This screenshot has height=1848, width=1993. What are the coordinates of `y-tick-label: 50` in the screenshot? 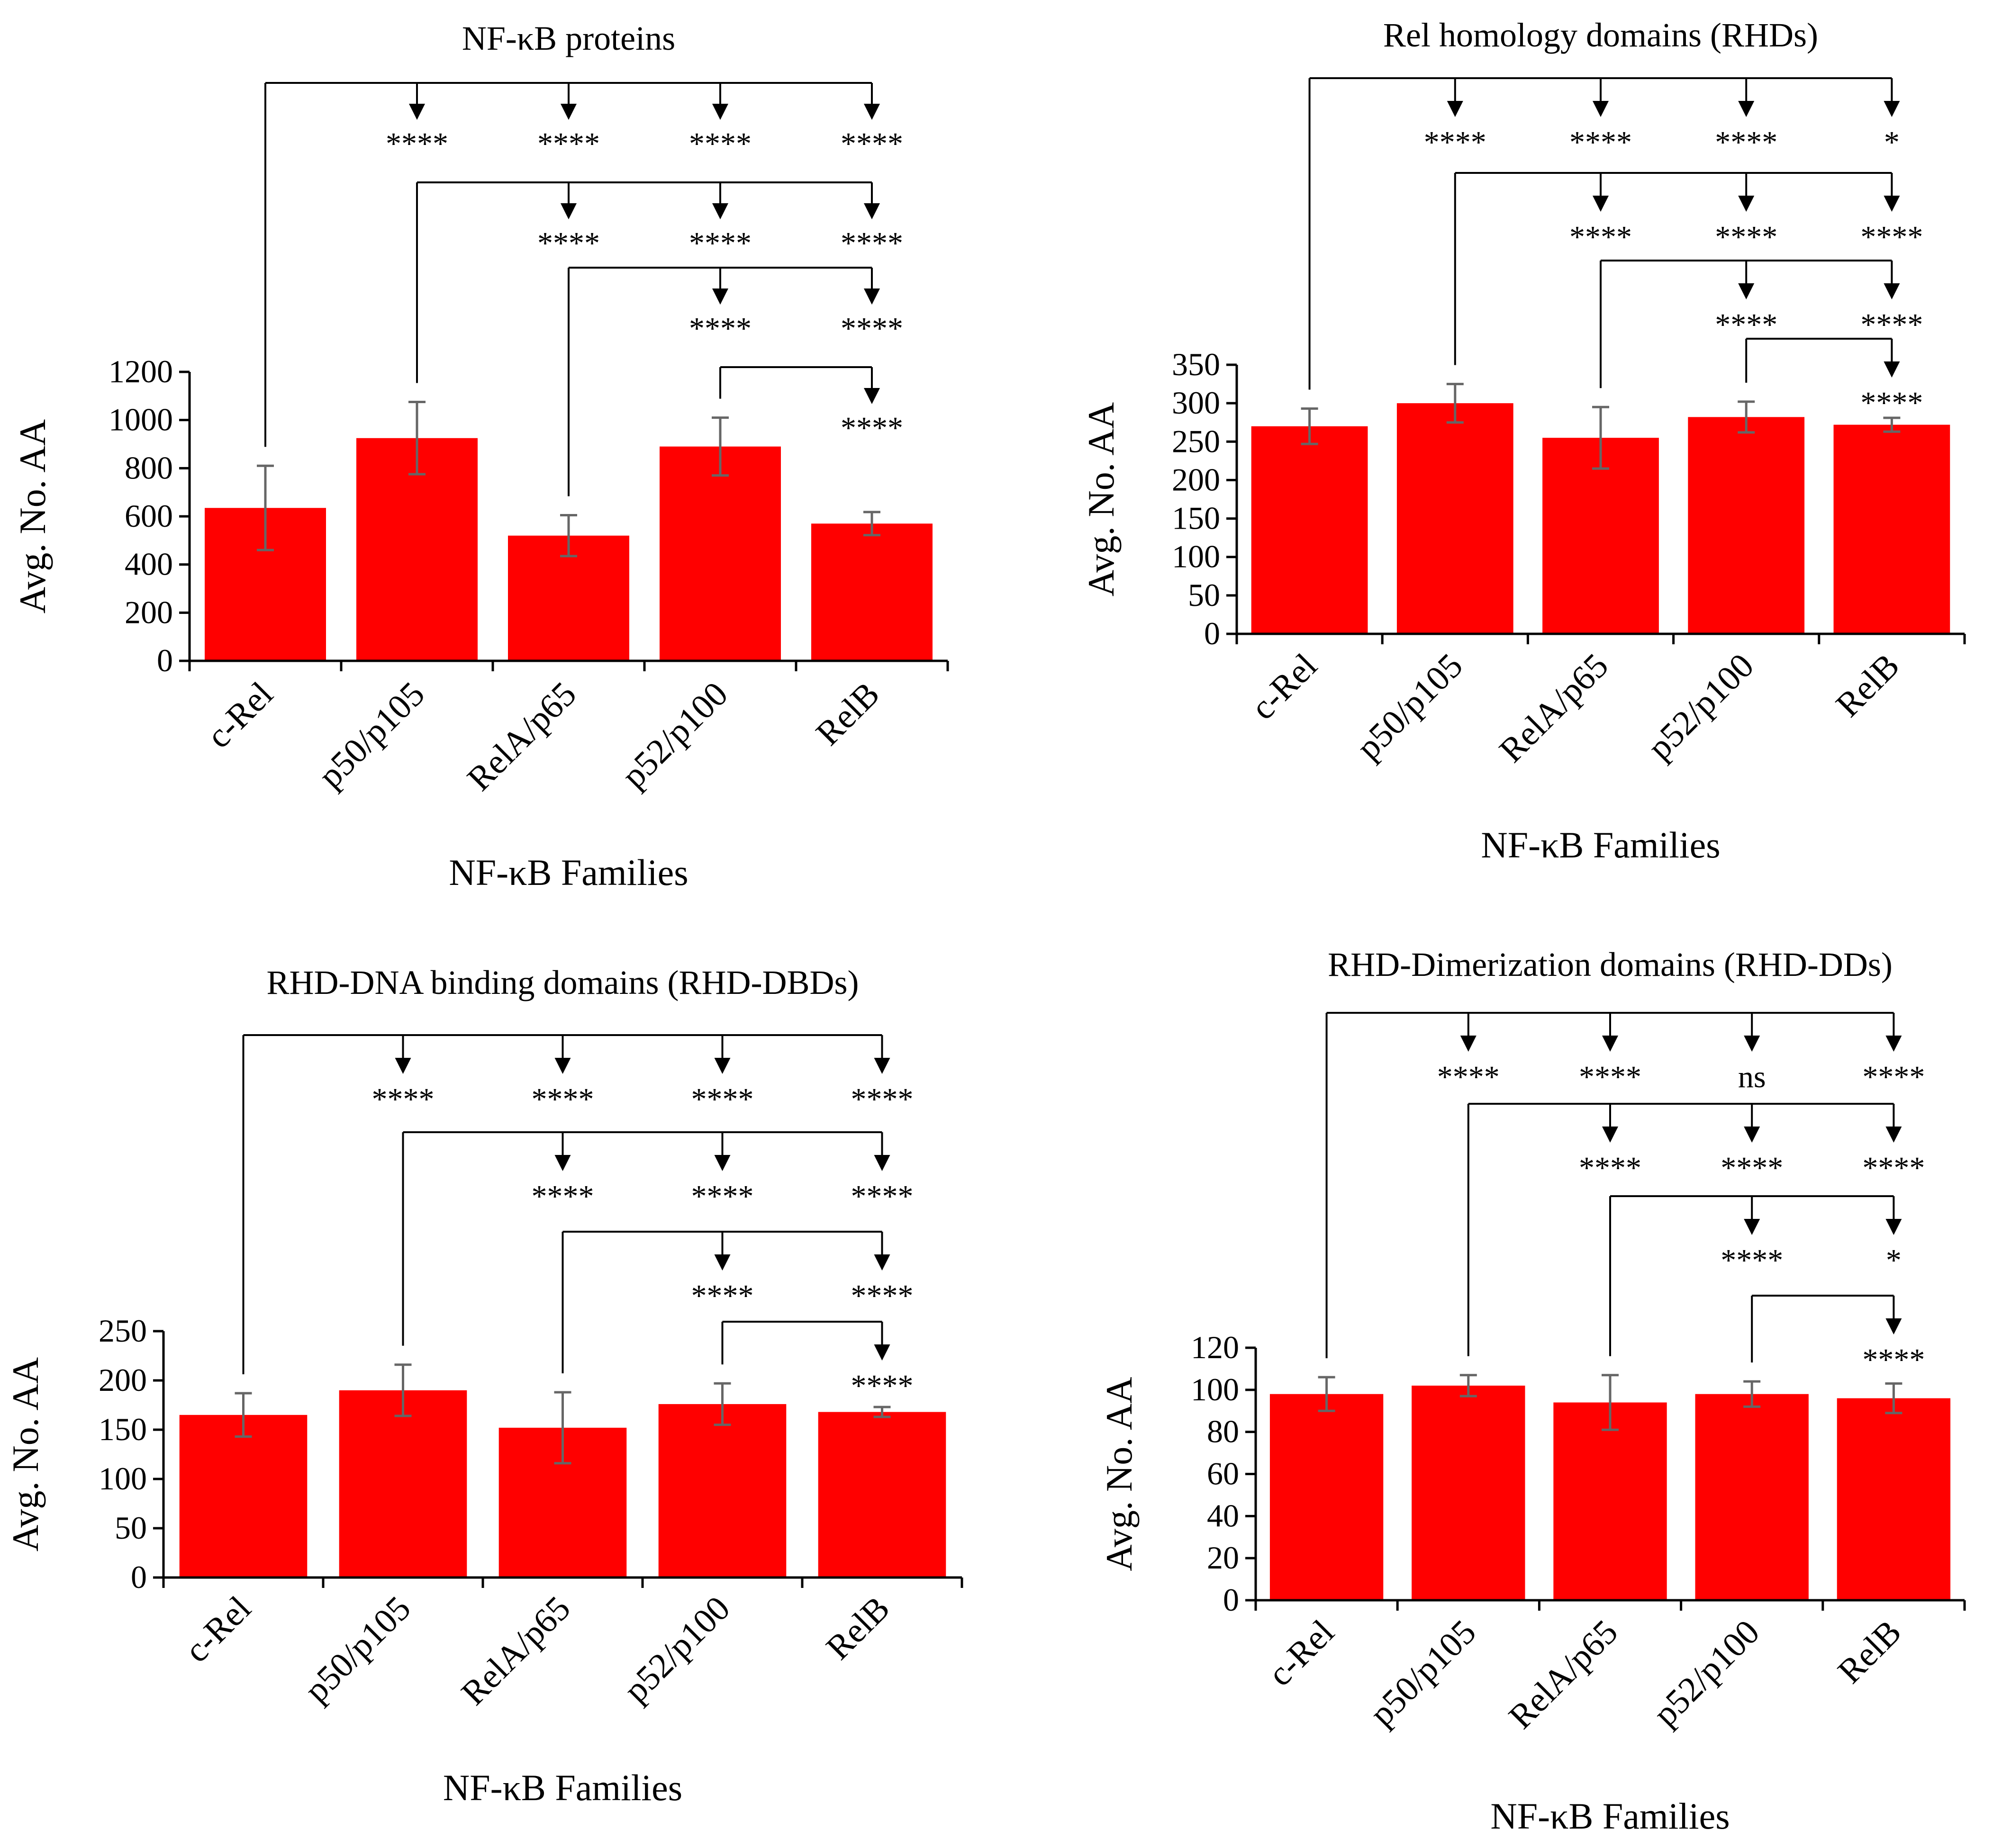 It's located at (131, 1528).